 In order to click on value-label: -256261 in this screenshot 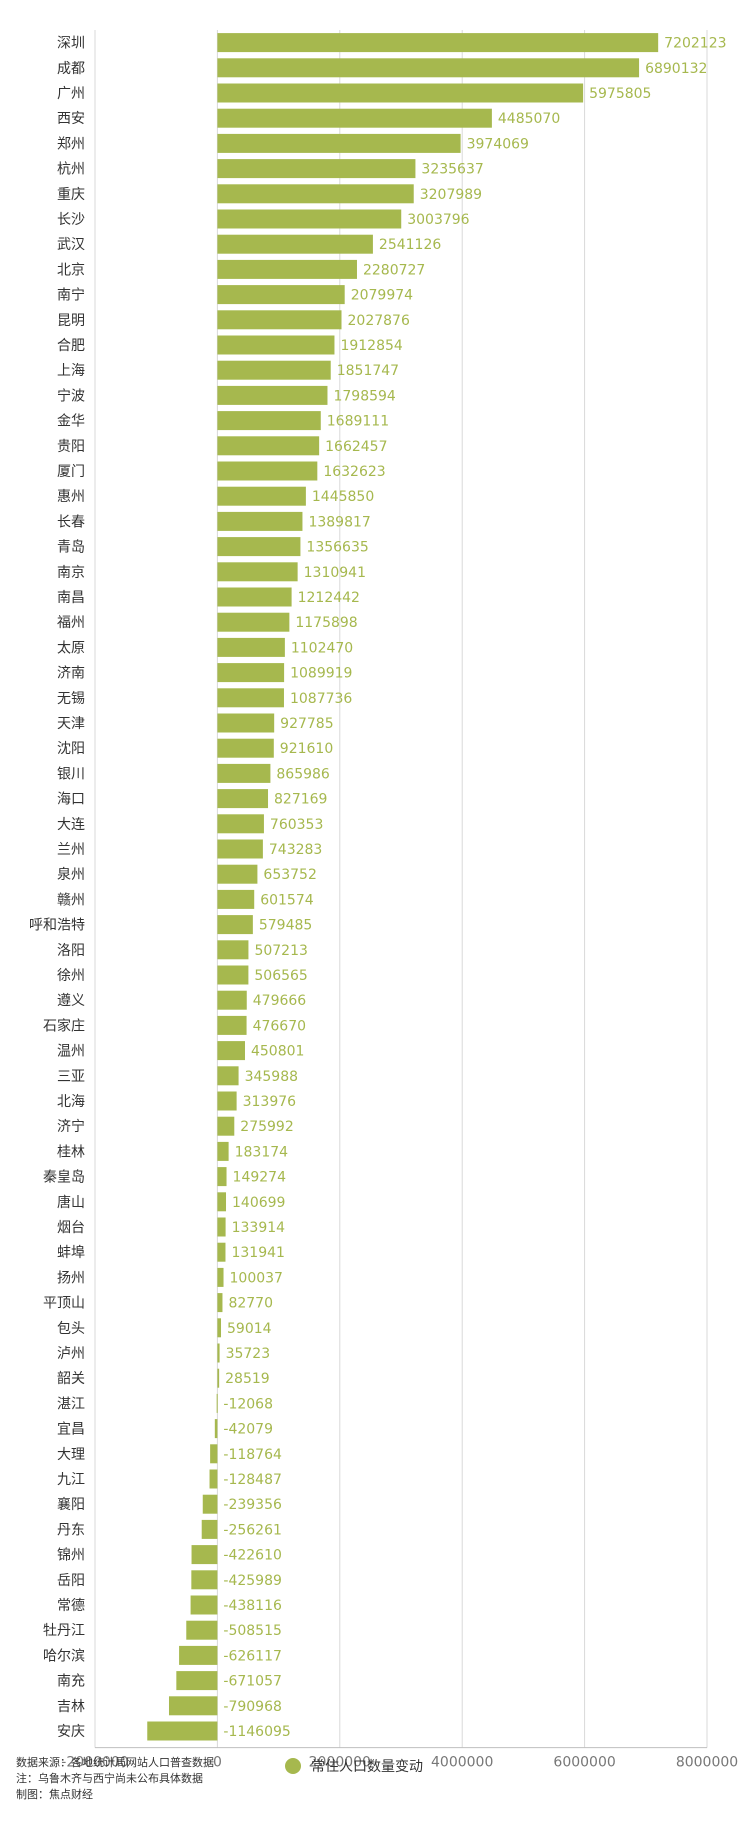, I will do `click(252, 1530)`.